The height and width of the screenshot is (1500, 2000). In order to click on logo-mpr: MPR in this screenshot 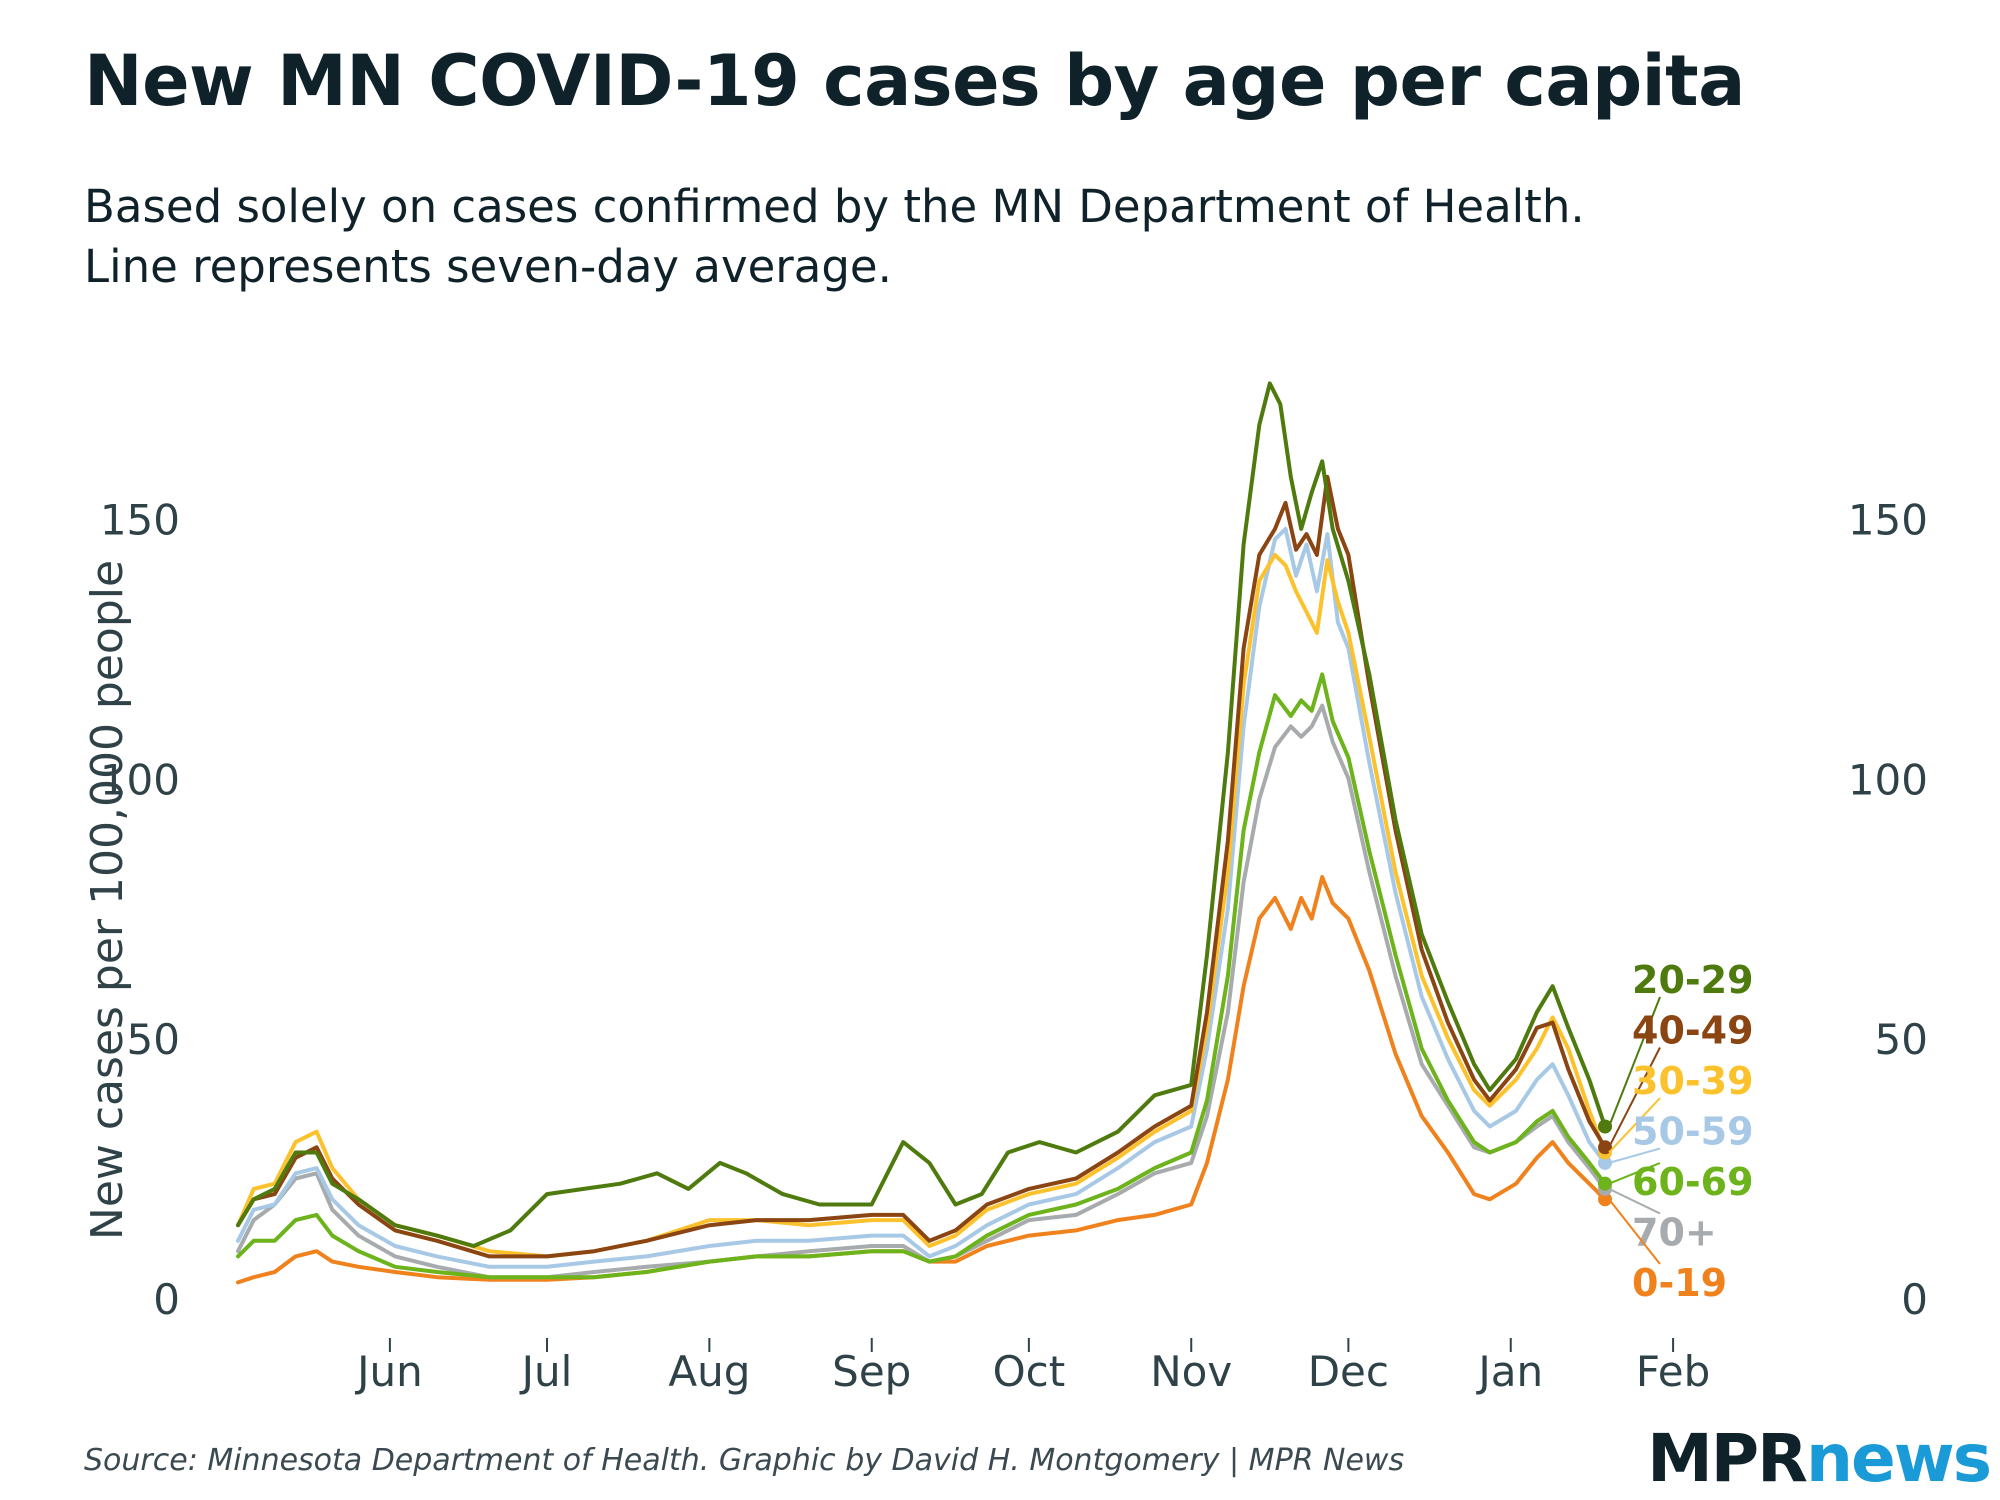, I will do `click(1727, 1458)`.